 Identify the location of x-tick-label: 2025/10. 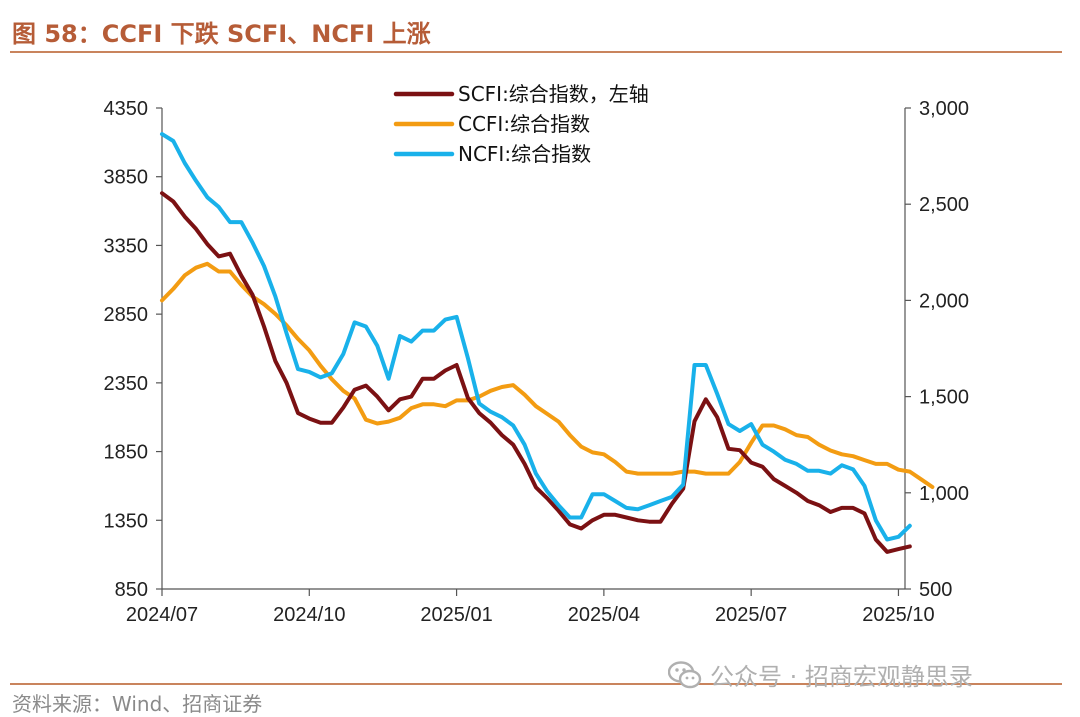
(898, 615).